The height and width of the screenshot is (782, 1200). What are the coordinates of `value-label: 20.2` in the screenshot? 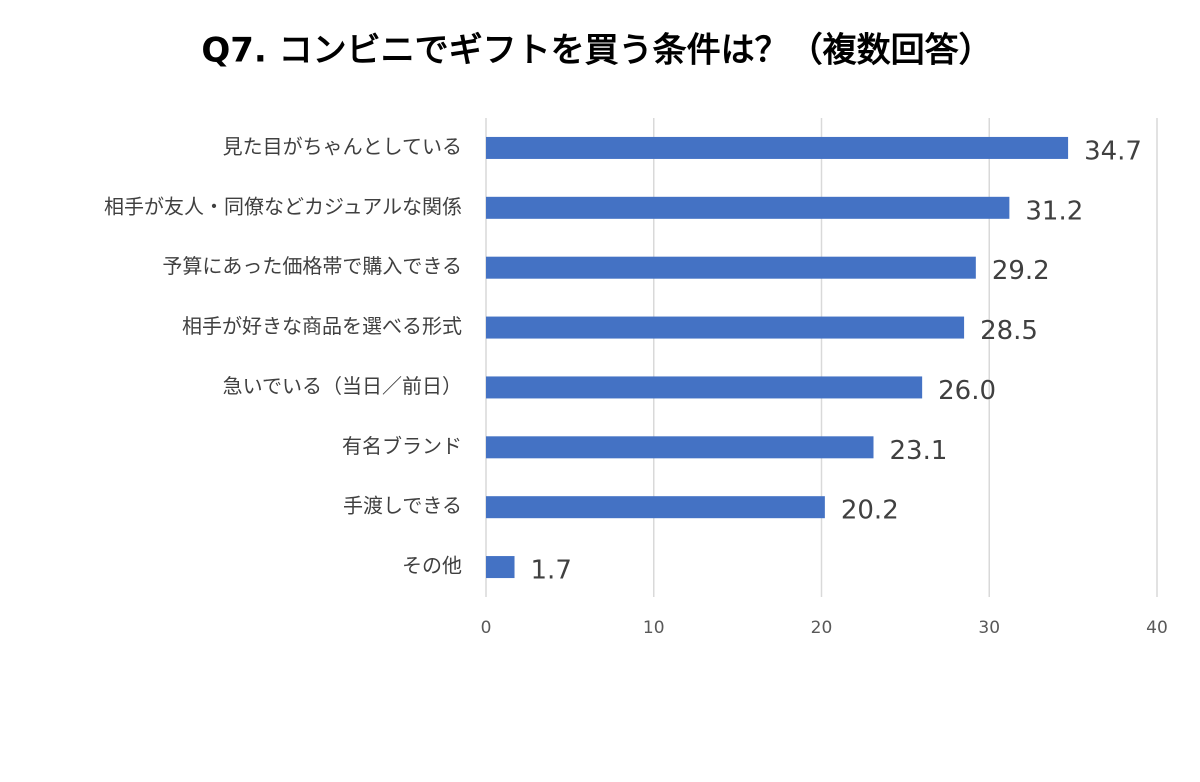 It's located at (870, 511).